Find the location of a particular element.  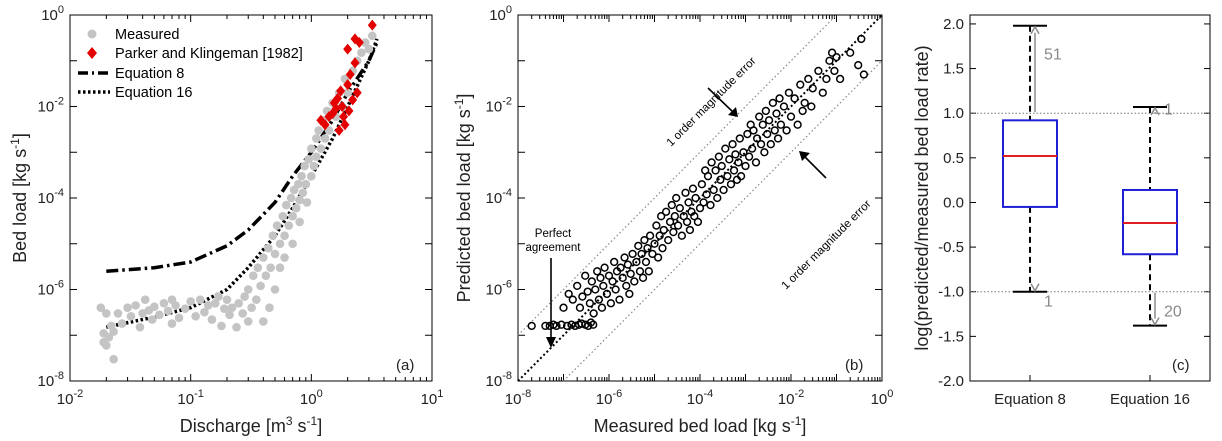

y-tick-label: -0.5 is located at coordinates (951, 247).